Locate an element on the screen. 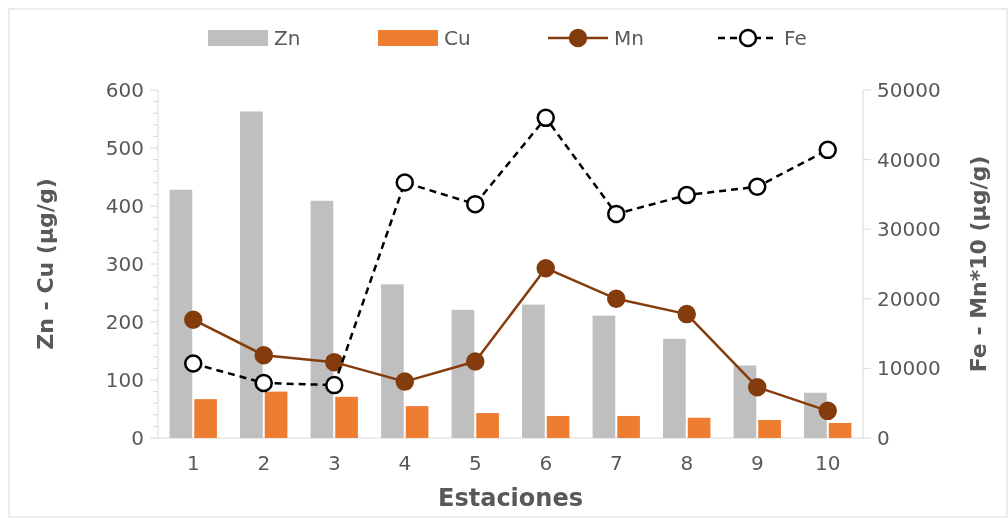  x-axis-title: Estaciones is located at coordinates (510, 498).